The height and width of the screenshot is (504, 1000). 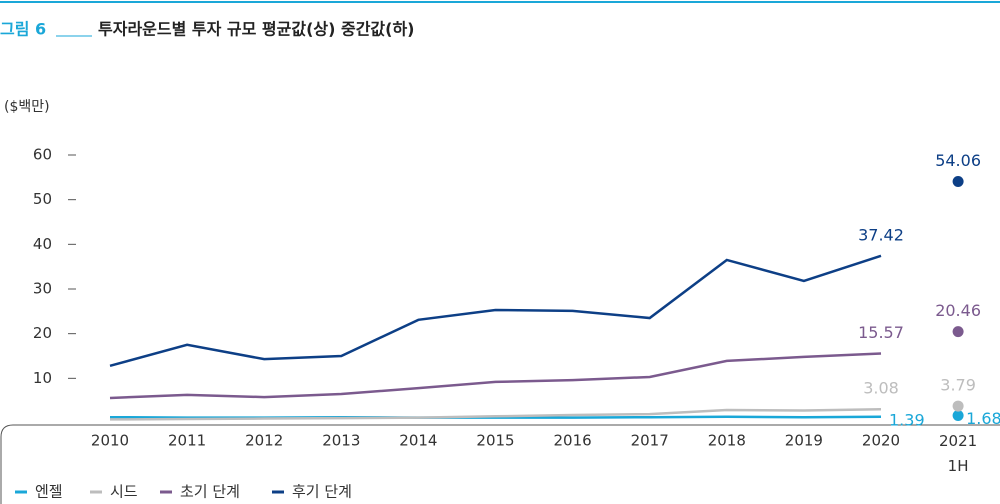 I want to click on y-tick-label: 50, so click(x=42, y=199).